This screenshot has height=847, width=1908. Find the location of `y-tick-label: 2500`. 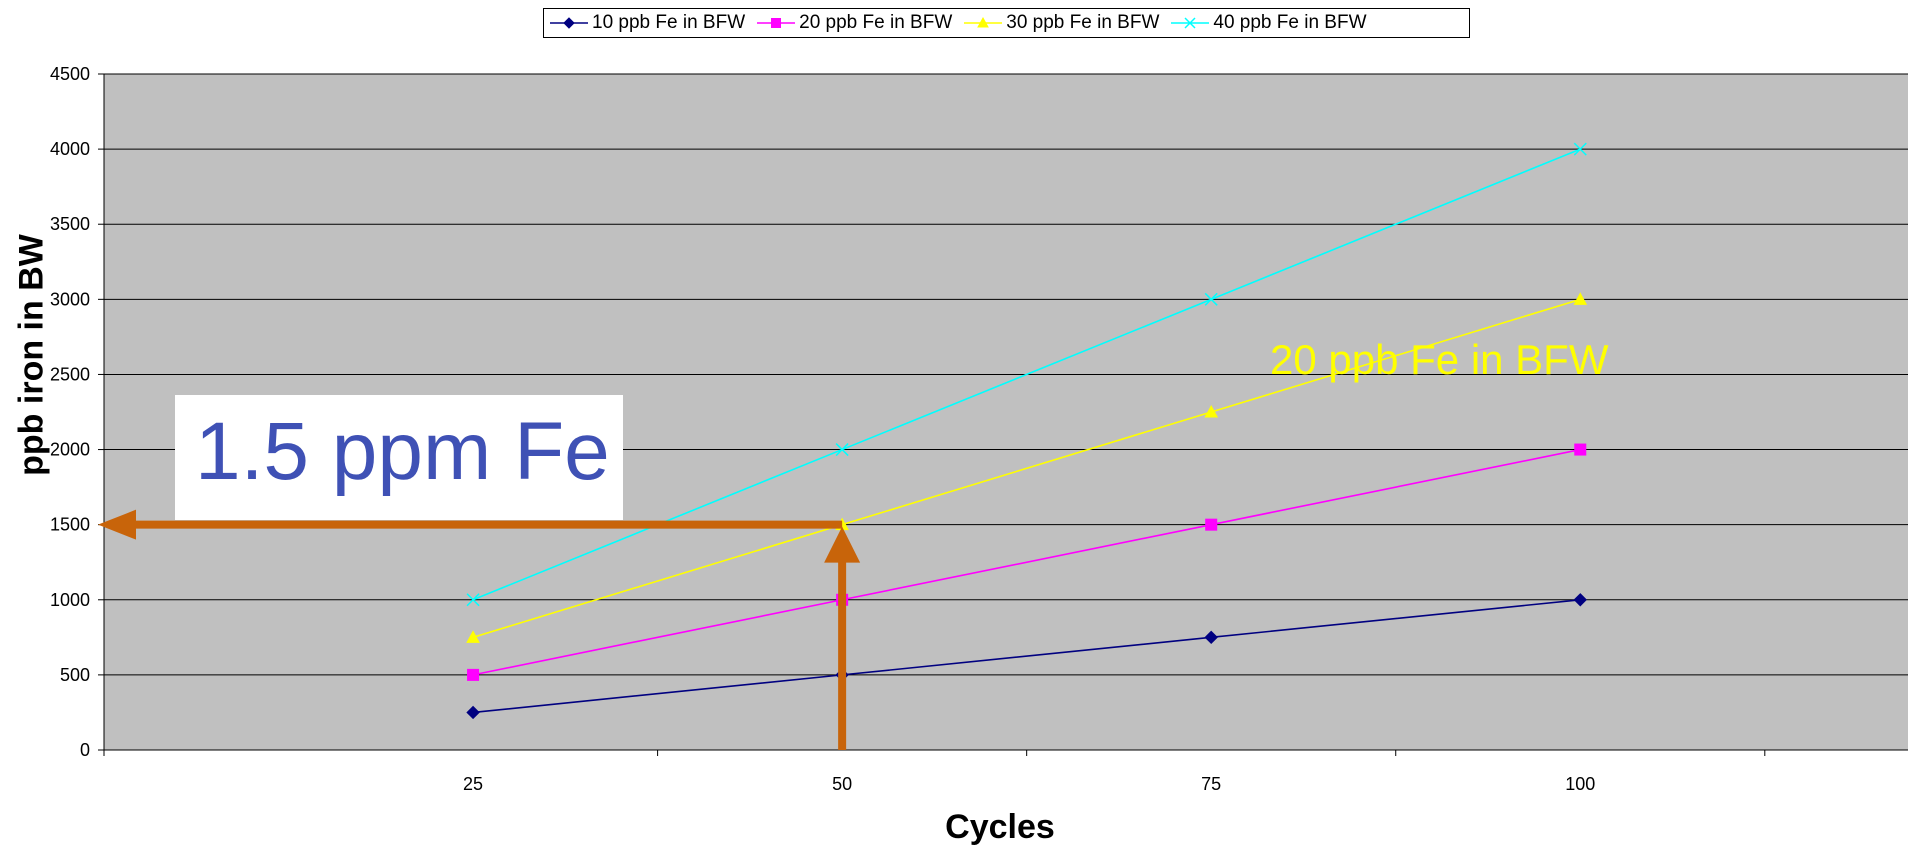

y-tick-label: 2500 is located at coordinates (70, 374).